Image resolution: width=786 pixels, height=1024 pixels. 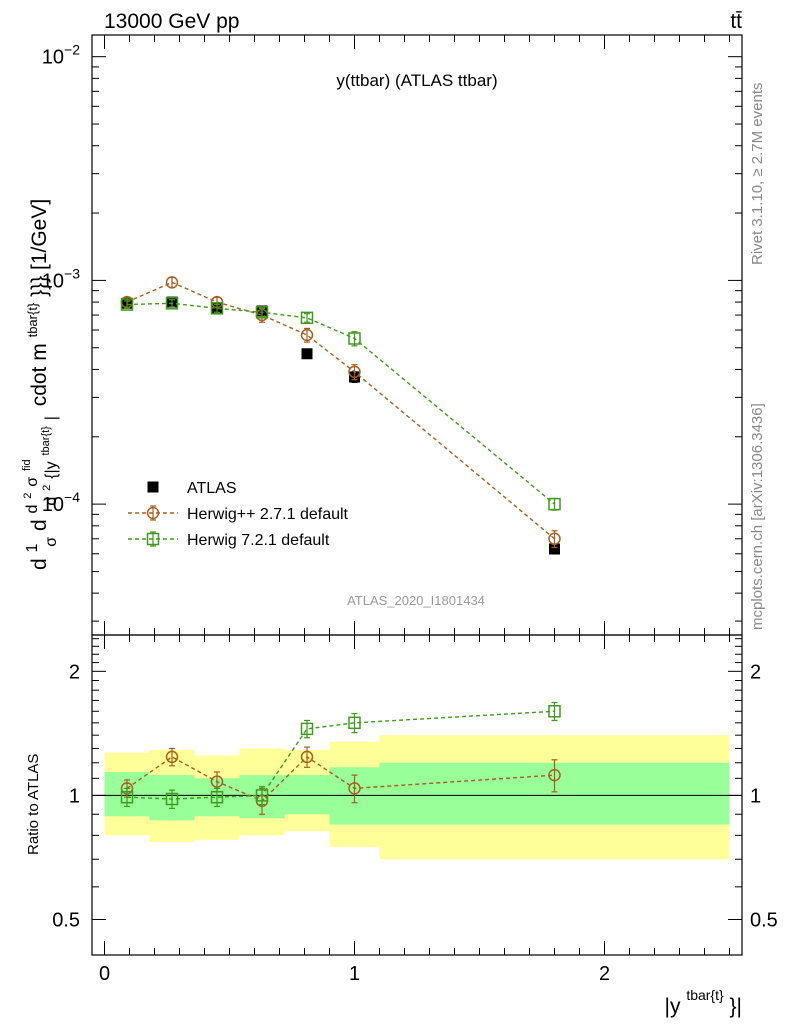 What do you see at coordinates (268, 514) in the screenshot?
I see `legend-label: Herwig++ 2.7.1 default` at bounding box center [268, 514].